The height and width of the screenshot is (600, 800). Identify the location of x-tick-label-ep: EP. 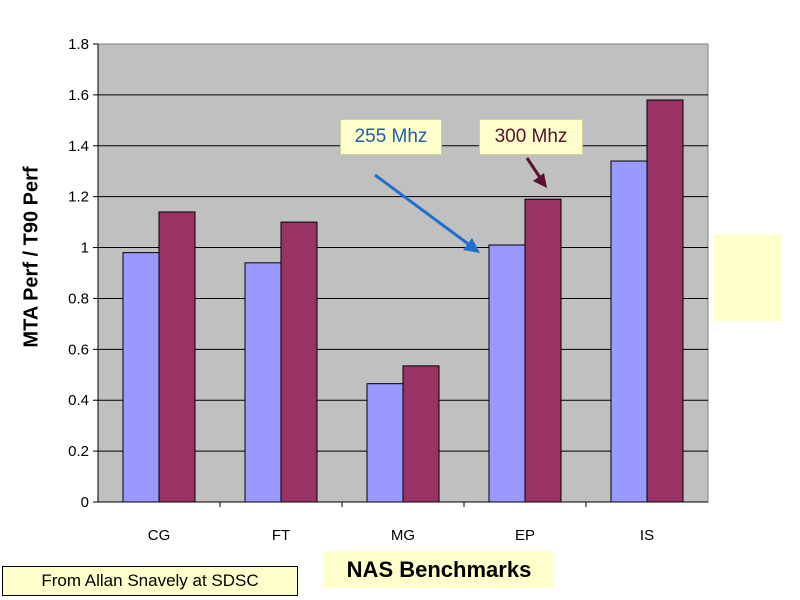
(525, 535).